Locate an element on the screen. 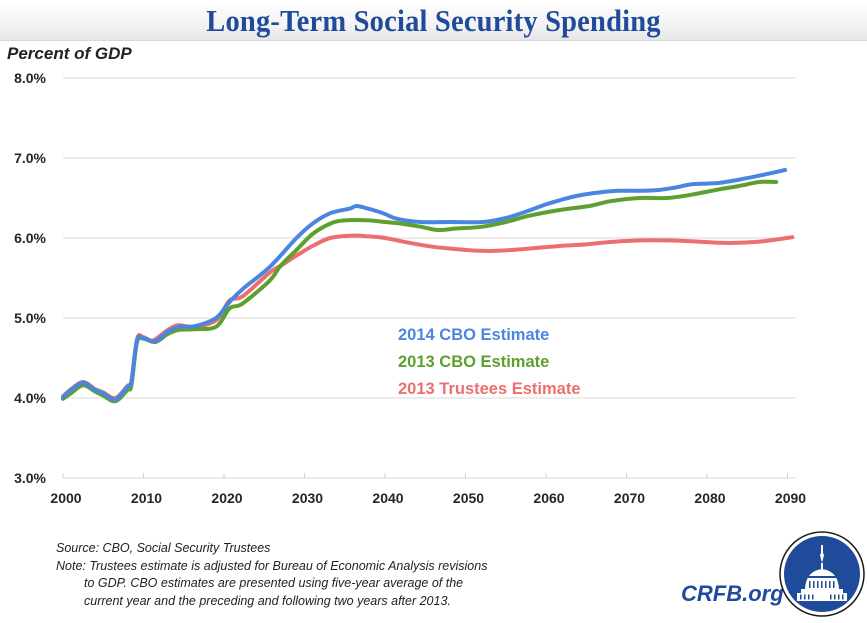  y-axis-title: Percent of GDP is located at coordinates (69, 53).